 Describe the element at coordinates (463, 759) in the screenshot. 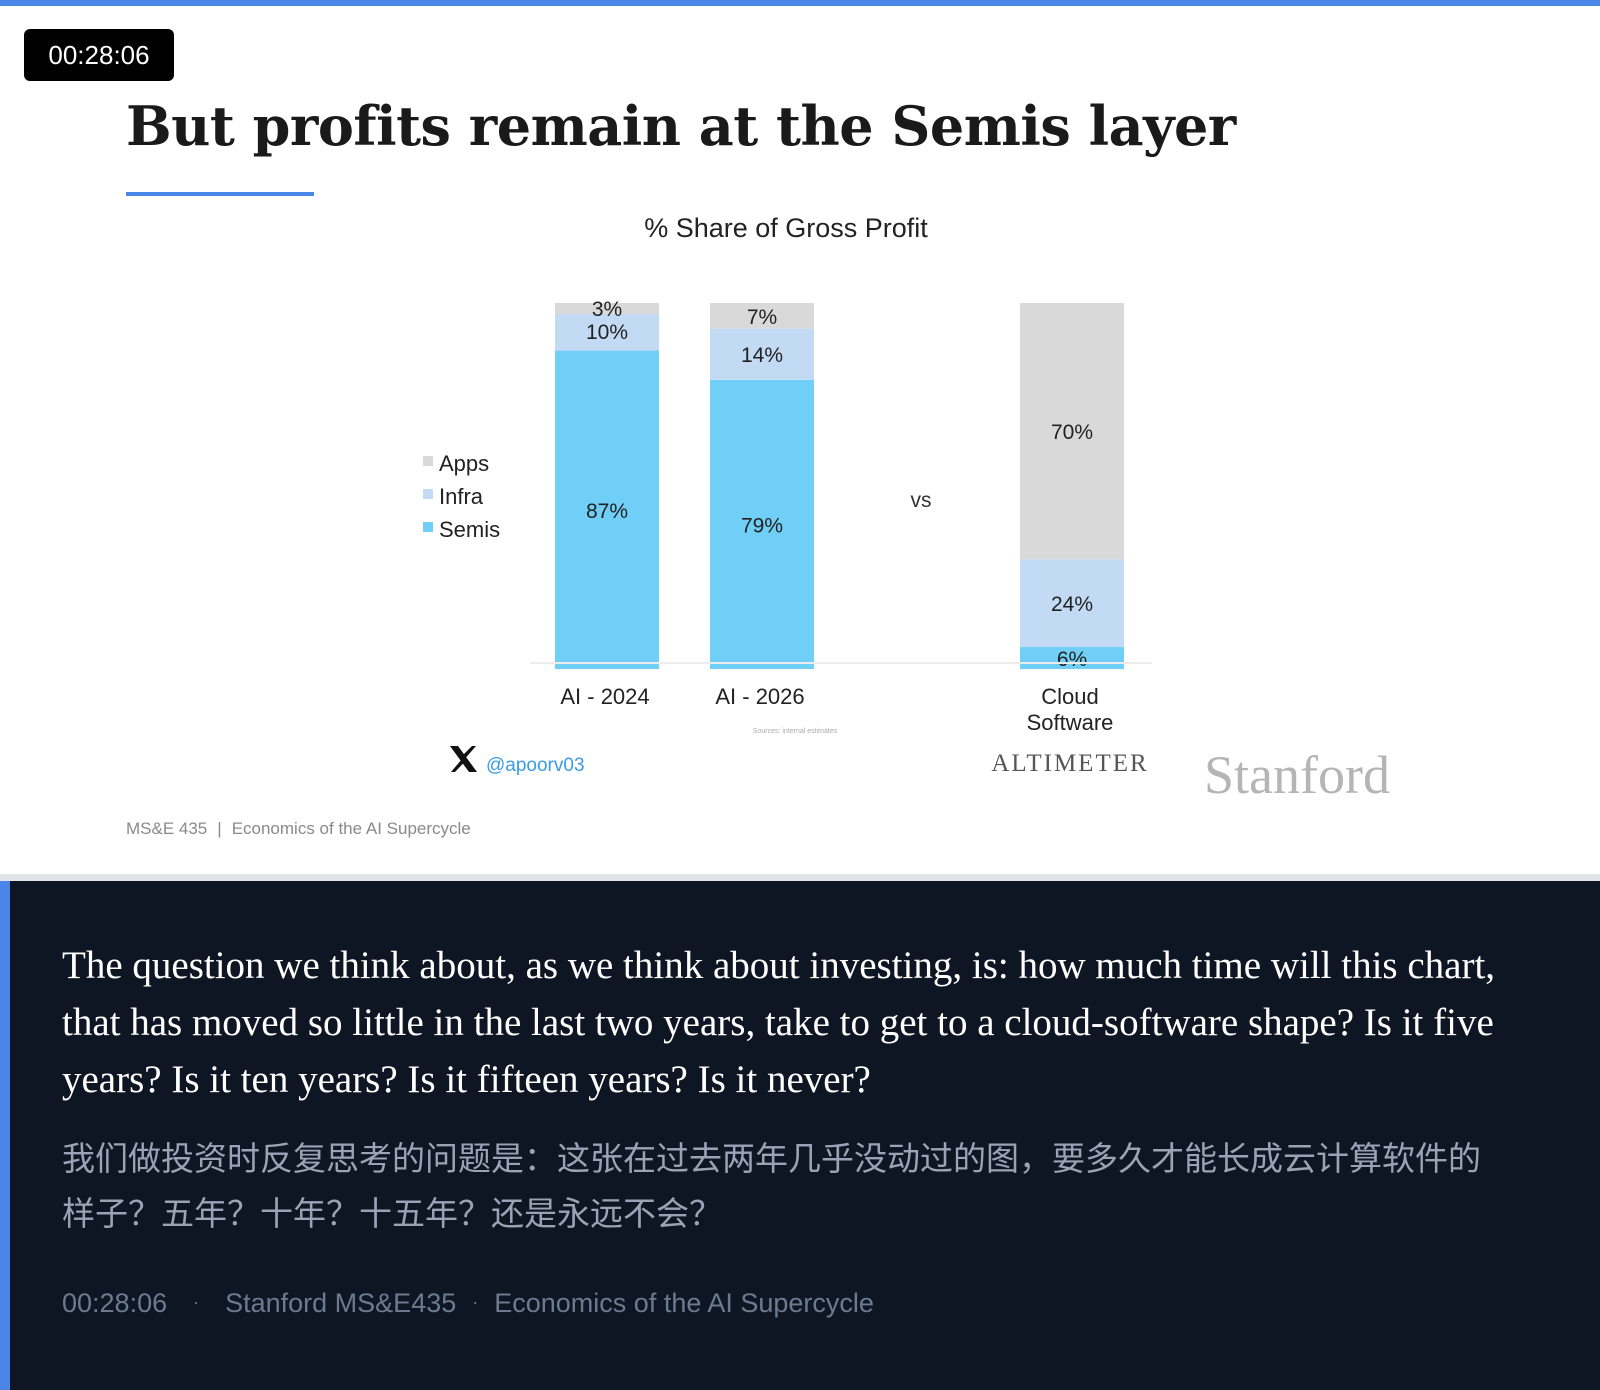

I see `x-logo-icon` at that location.